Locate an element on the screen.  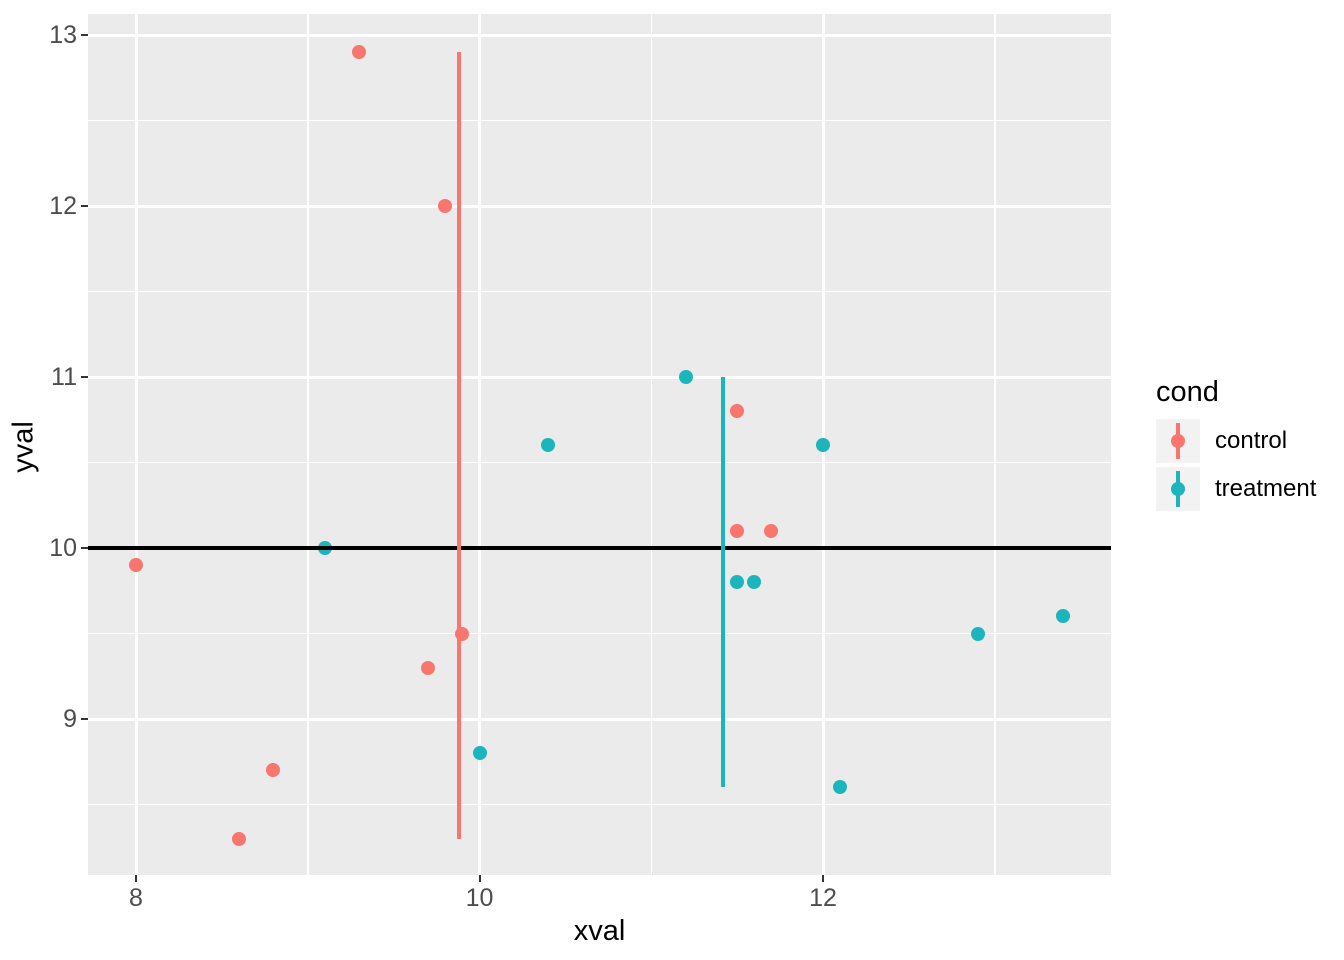
legend-key-control is located at coordinates (1178, 441).